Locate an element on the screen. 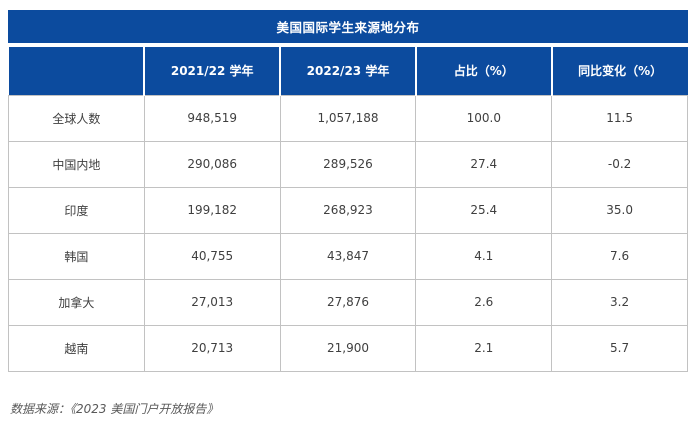 The image size is (695, 433). table-row: 加拿大 27,013 27,876 2.6 3.2 is located at coordinates (348, 302).